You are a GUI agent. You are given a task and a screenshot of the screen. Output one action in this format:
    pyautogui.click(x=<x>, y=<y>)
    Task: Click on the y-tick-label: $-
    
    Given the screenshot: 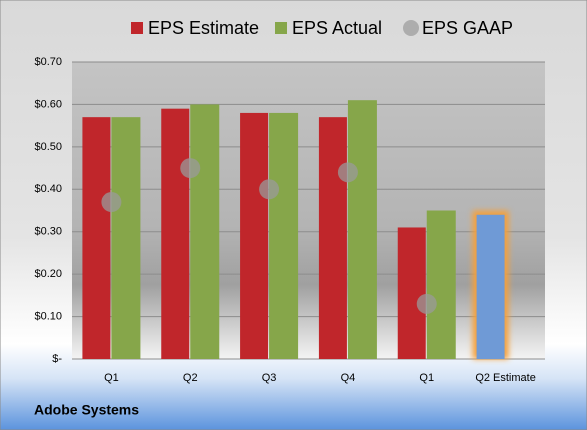 What is the action you would take?
    pyautogui.click(x=57, y=359)
    